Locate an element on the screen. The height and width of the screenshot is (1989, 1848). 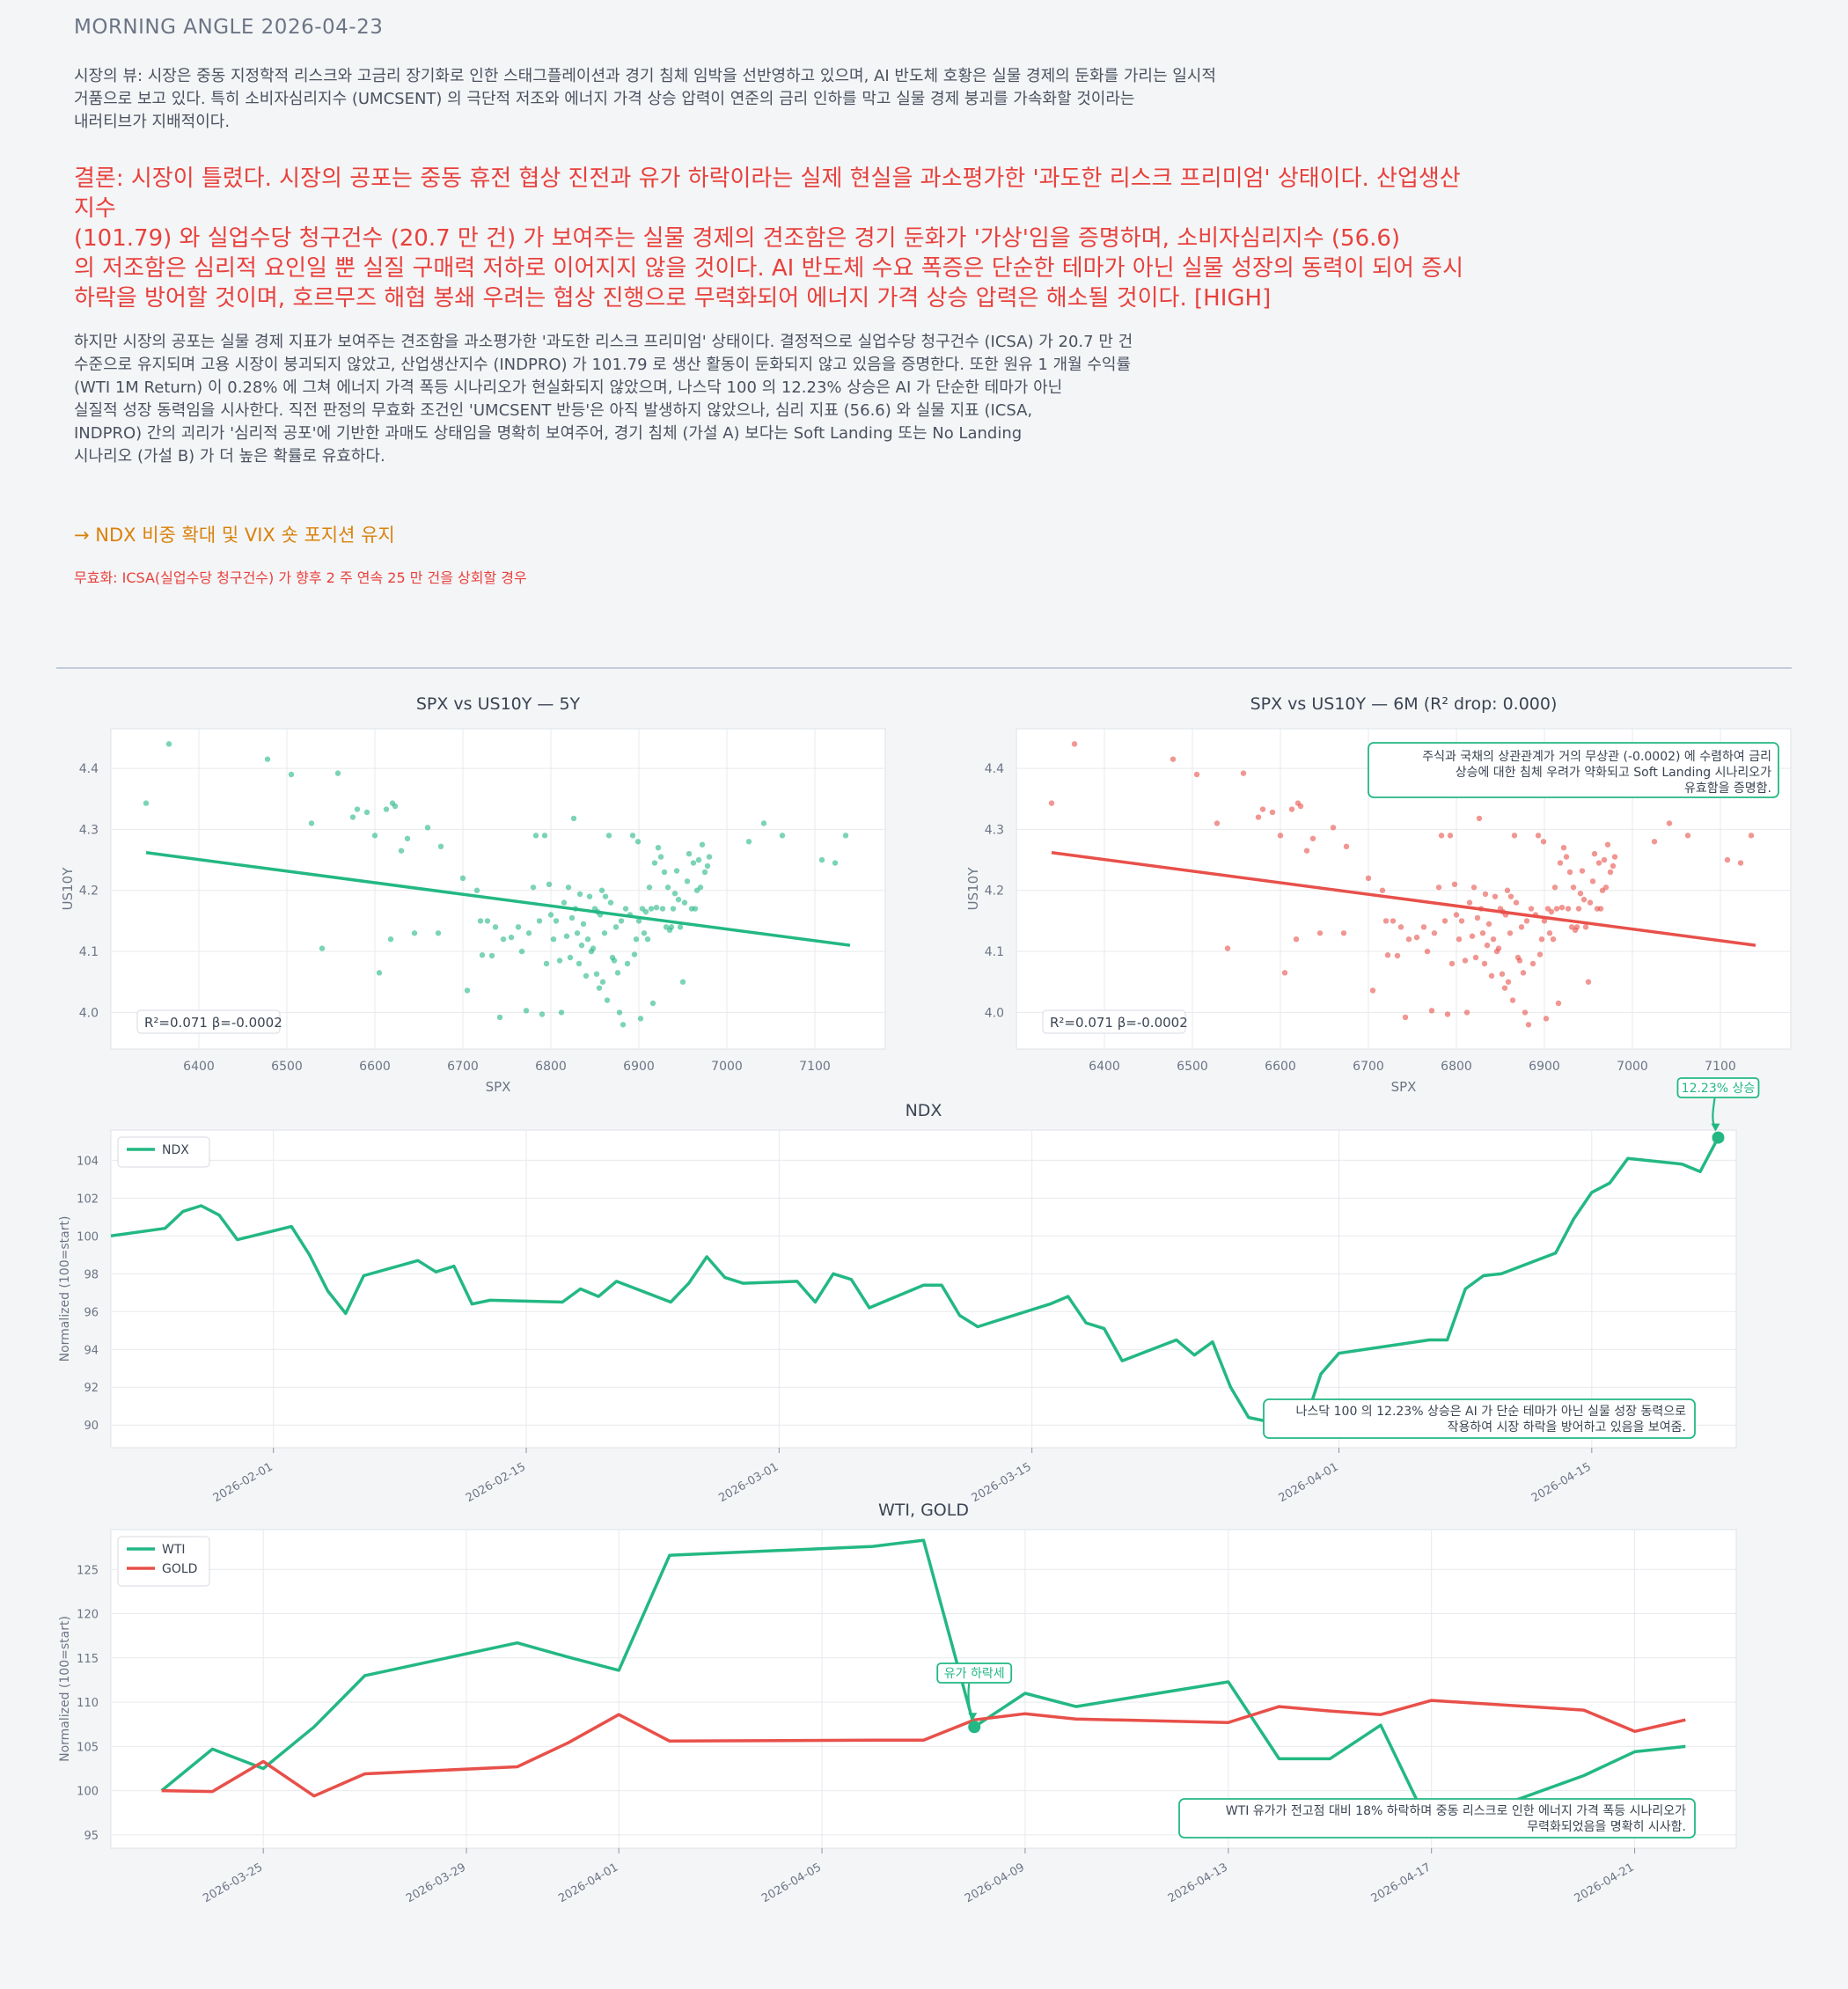
x-tick-label: 2026-02-15 is located at coordinates (496, 1482).